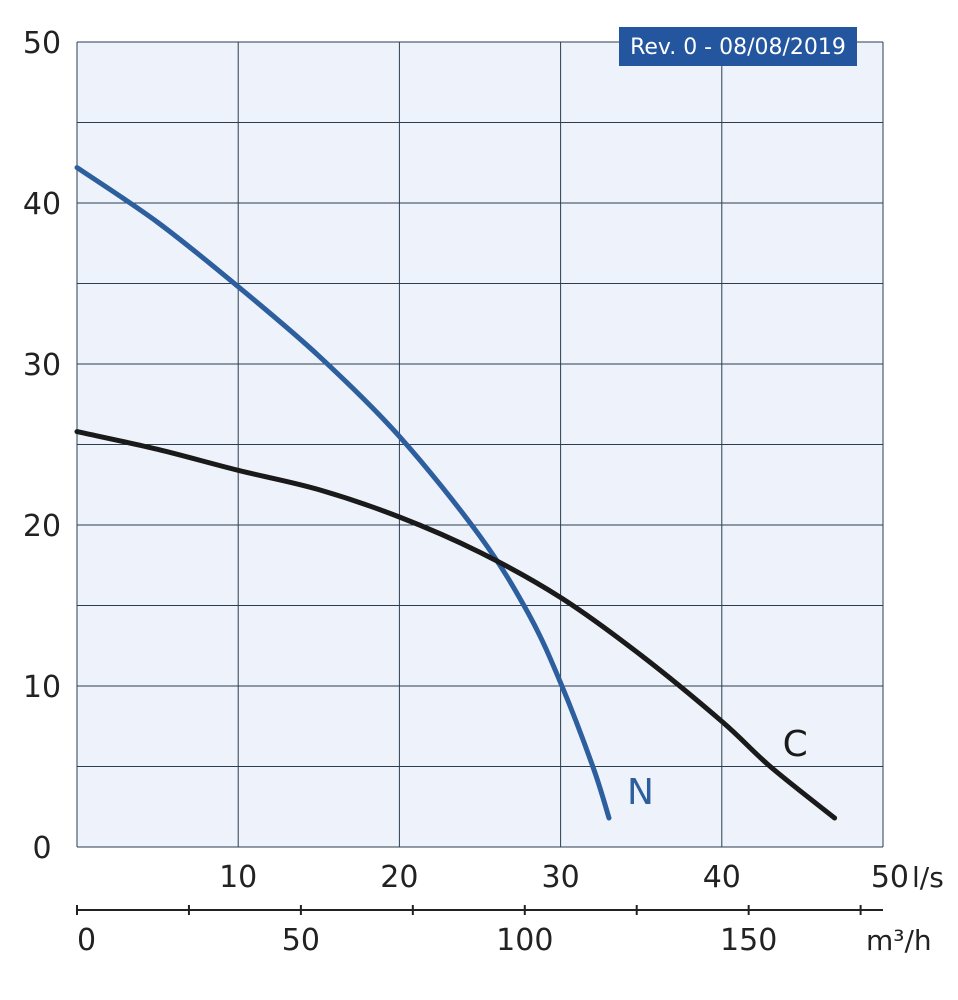 This screenshot has width=958, height=1000. Describe the element at coordinates (42, 365) in the screenshot. I see `y-tick-label: 30` at that location.